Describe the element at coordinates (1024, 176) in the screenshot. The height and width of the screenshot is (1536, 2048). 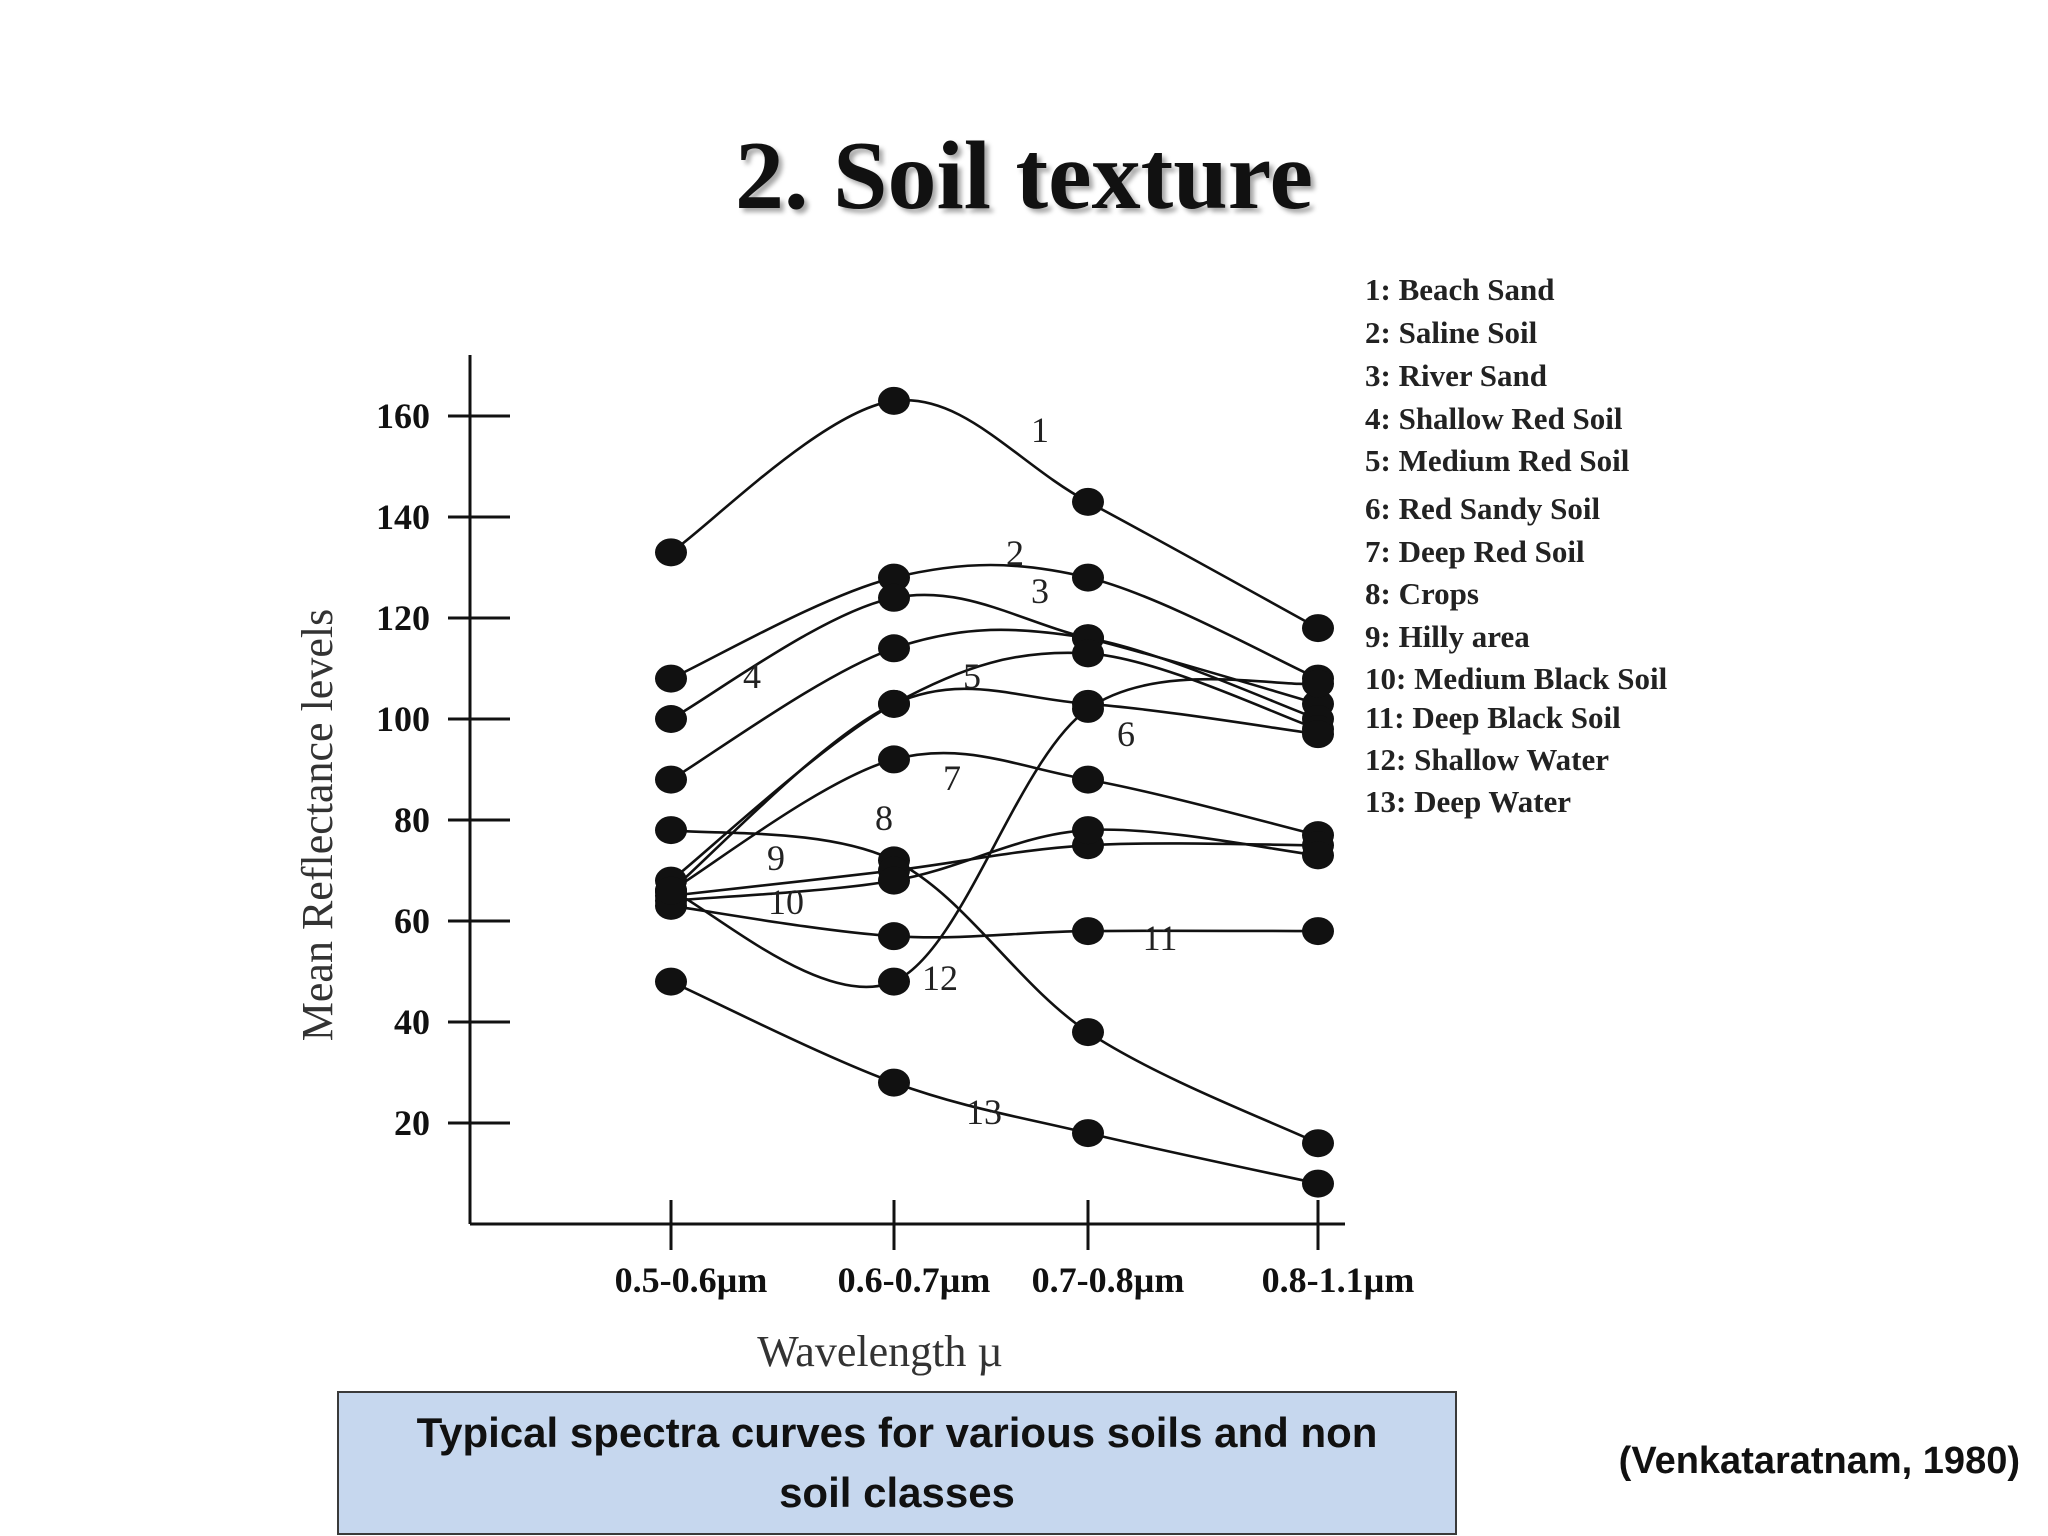
I see `slide-title: 2. Soil texture` at that location.